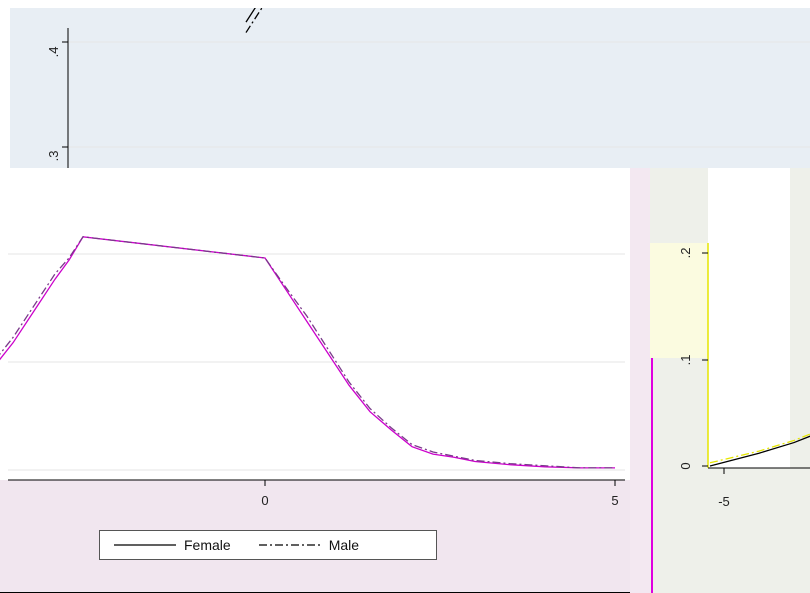 This screenshot has width=810, height=593. I want to click on x-tick-label: 5, so click(614, 500).